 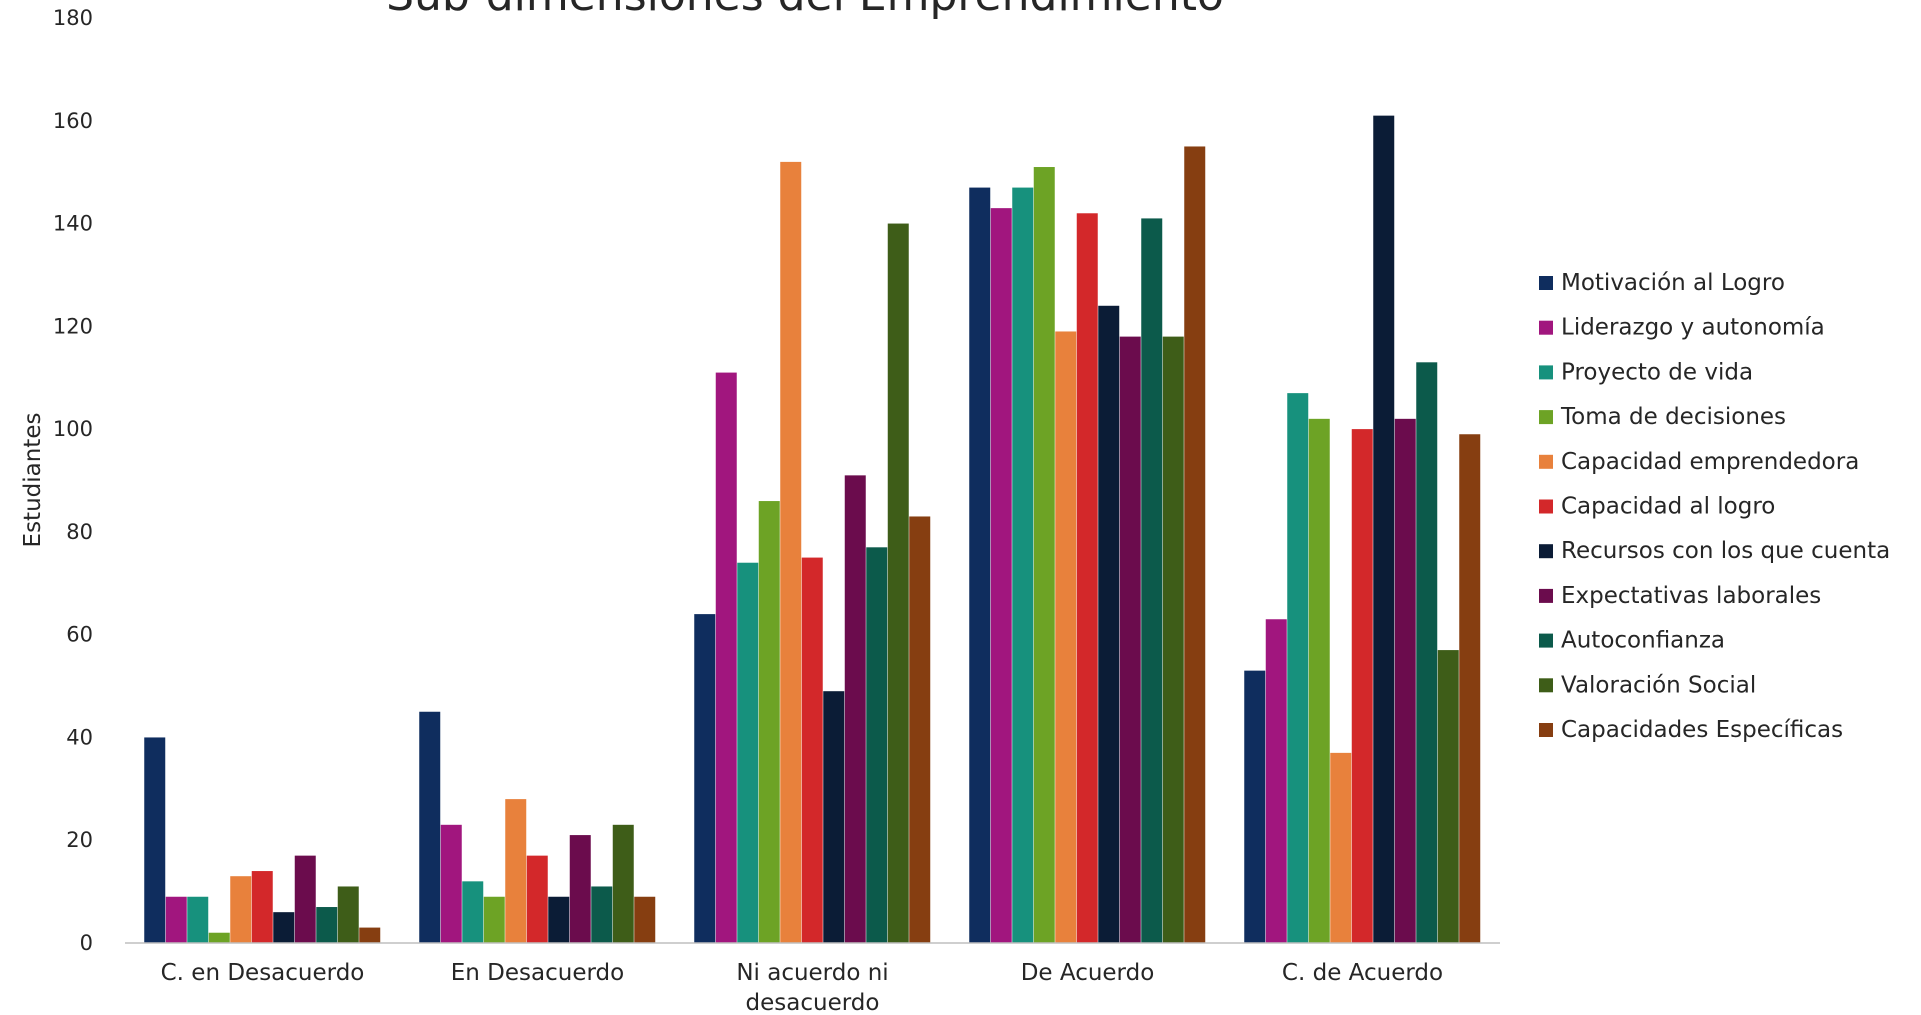 I want to click on legend-label: Capacidad emprendedora, so click(x=1710, y=462).